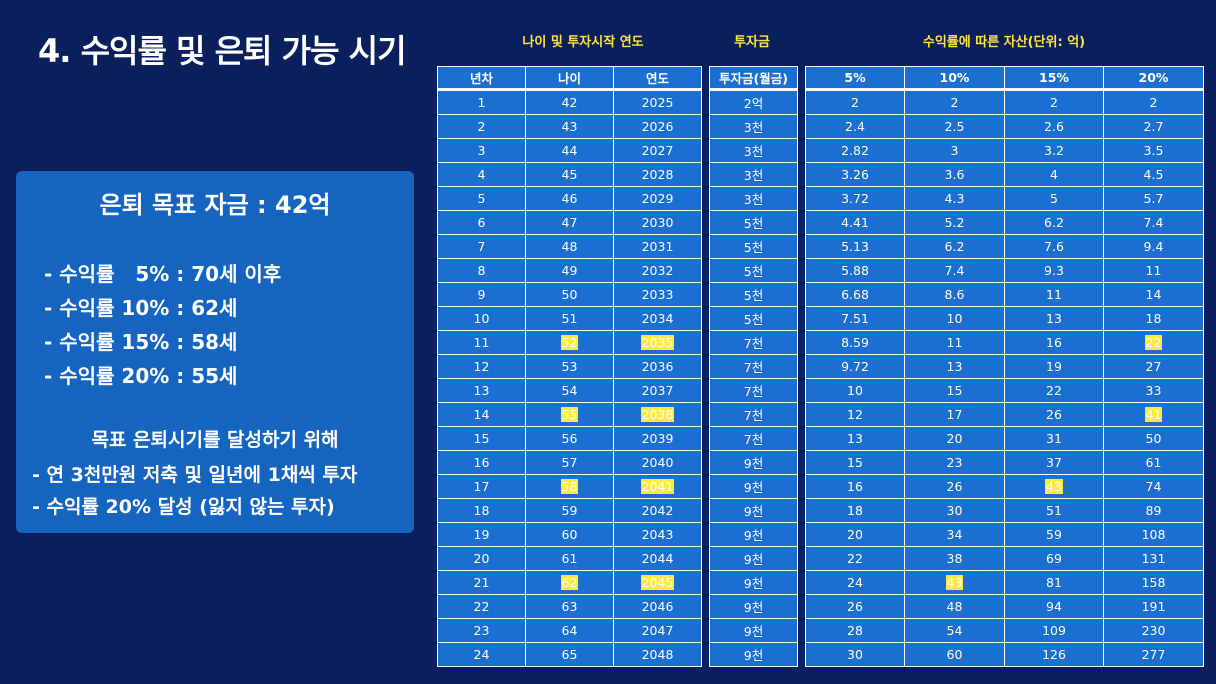 Image resolution: width=1216 pixels, height=684 pixels. I want to click on table-row: 8.59 11 16 22, so click(1004, 342).